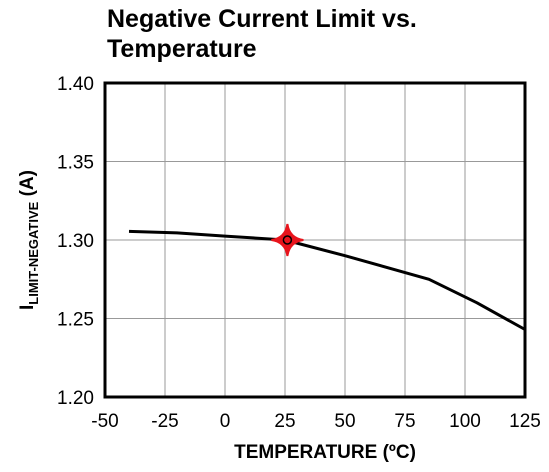 This screenshot has width=549, height=472. I want to click on y-tick-labels: 1.20 1.25 1.30 1.35 1.40, so click(75, 241).